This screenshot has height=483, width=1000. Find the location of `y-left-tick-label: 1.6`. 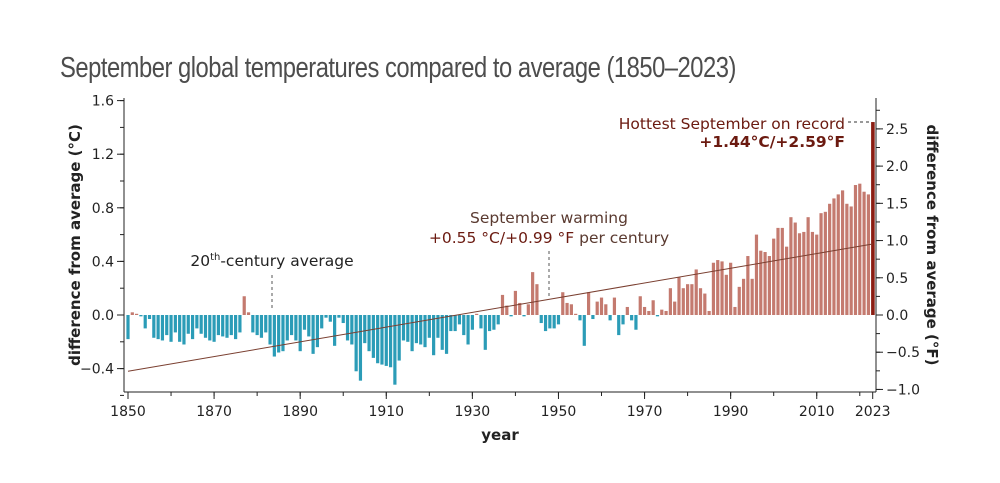

y-left-tick-label: 1.6 is located at coordinates (103, 102).